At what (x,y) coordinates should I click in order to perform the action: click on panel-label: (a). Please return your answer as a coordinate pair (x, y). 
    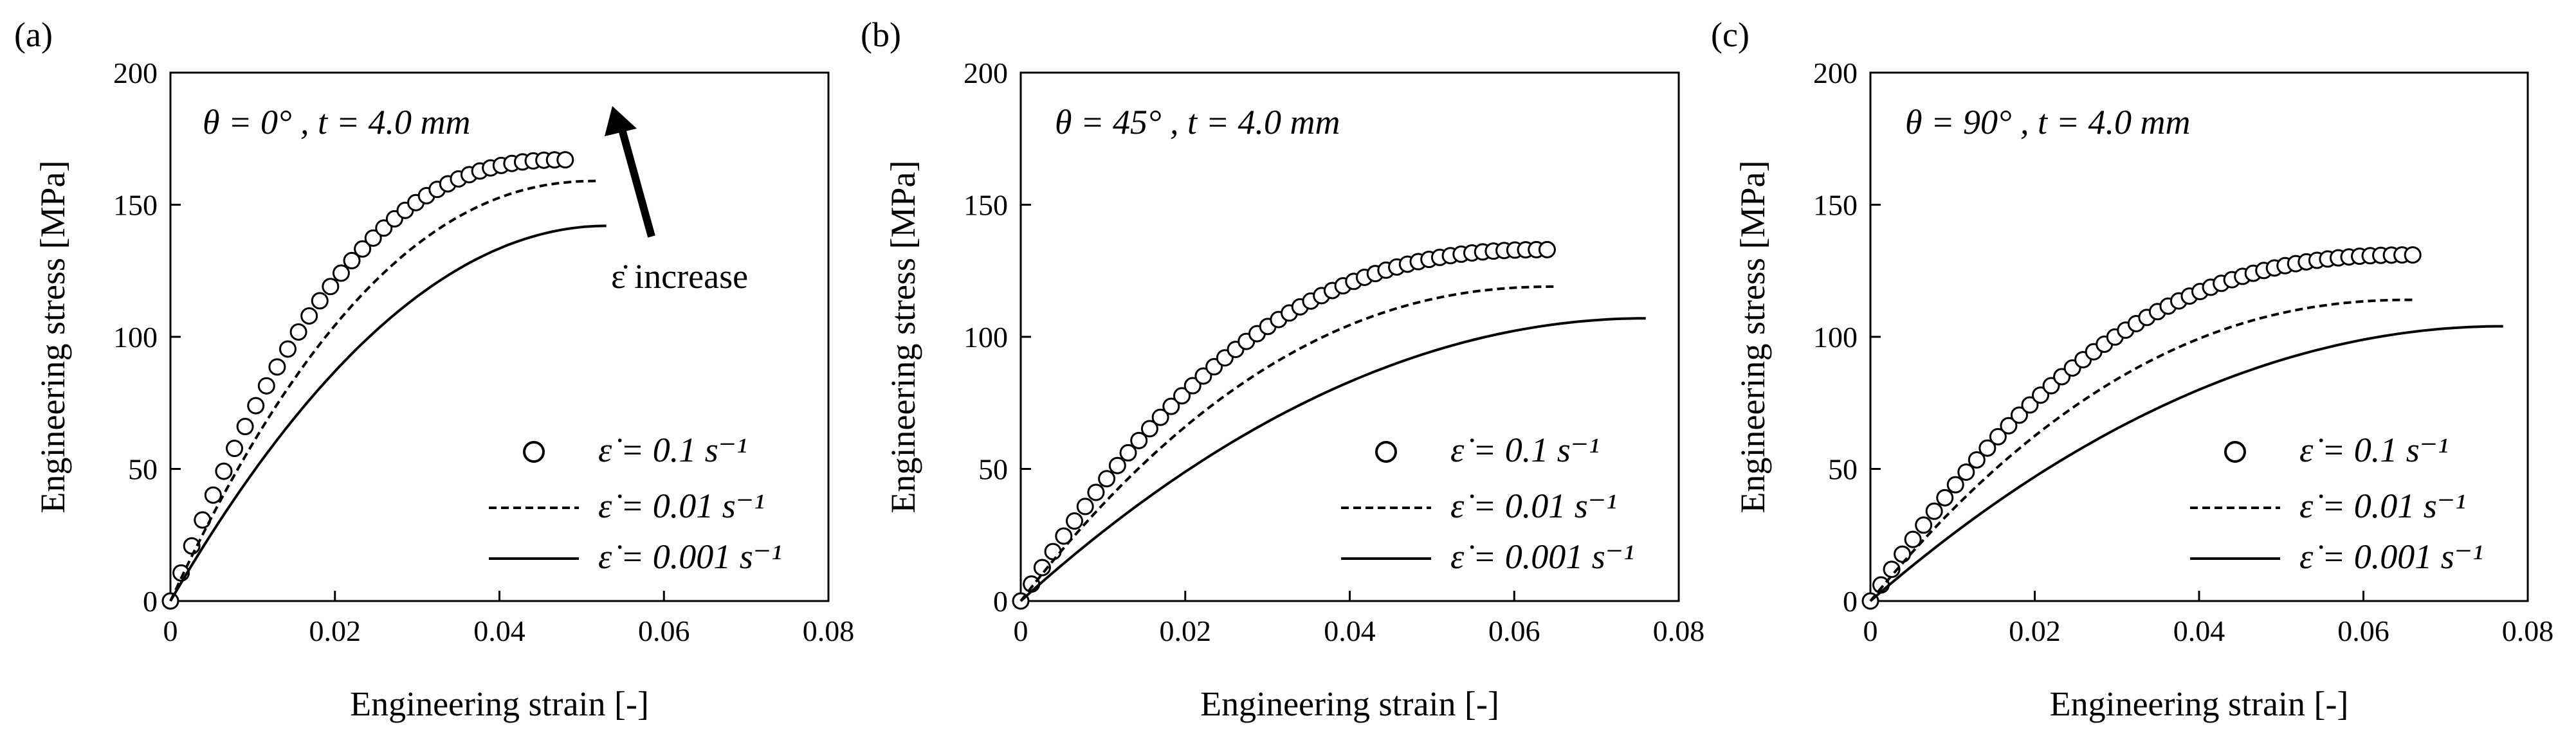
    Looking at the image, I should click on (33, 34).